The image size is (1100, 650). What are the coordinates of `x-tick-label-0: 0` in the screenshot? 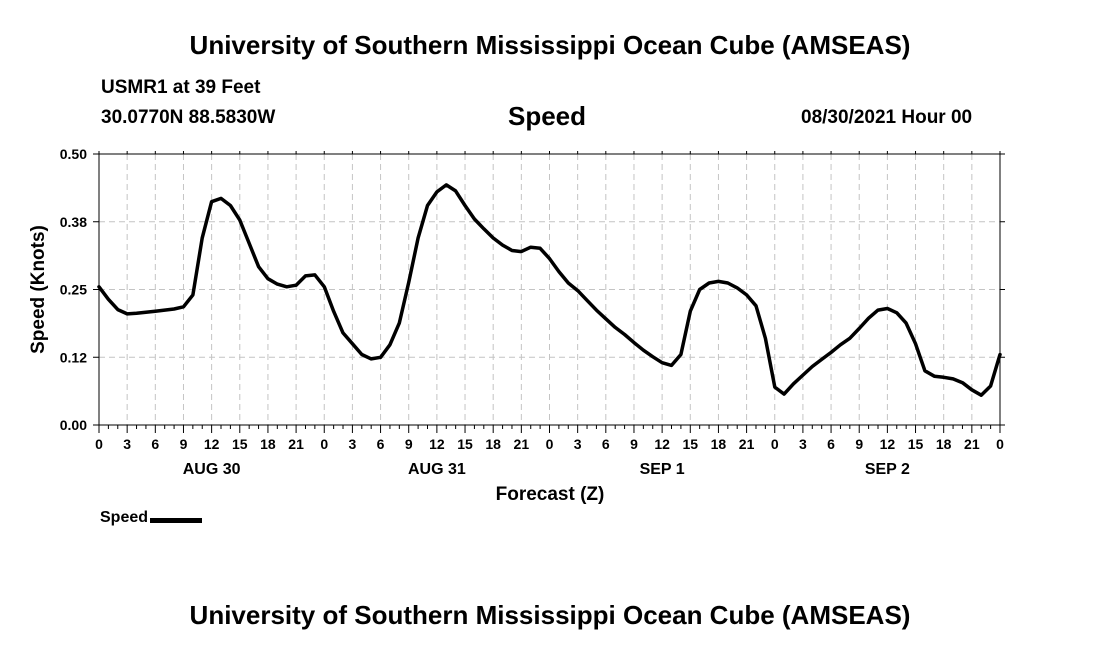 It's located at (99, 444).